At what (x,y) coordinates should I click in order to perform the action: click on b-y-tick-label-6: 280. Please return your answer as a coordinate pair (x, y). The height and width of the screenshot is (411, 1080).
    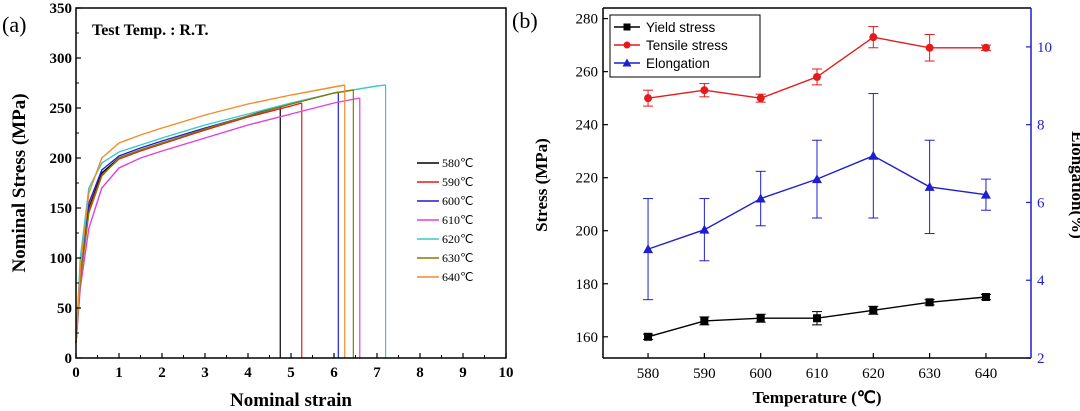
    Looking at the image, I should click on (587, 20).